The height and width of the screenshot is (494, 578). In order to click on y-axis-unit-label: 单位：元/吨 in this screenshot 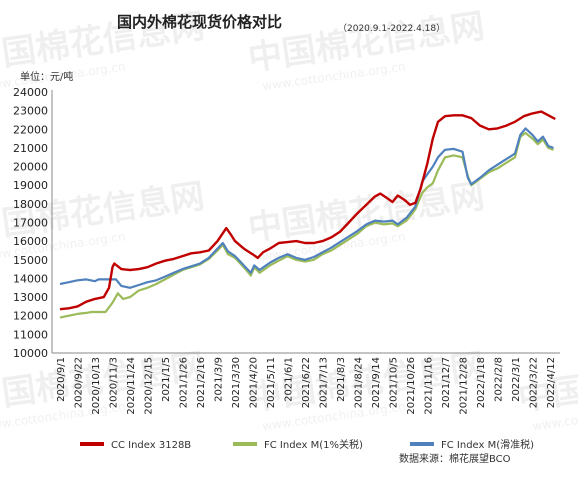, I will do `click(46, 76)`.